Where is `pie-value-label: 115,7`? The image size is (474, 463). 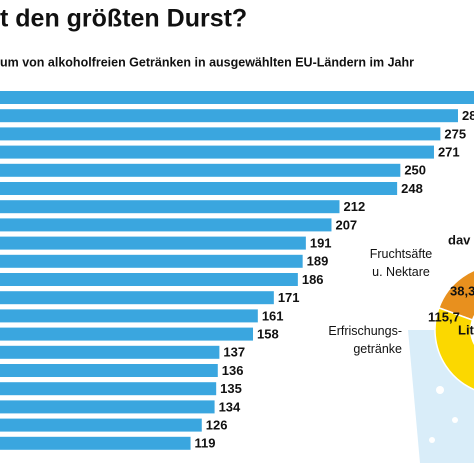
pie-value-label: 115,7 is located at coordinates (444, 316).